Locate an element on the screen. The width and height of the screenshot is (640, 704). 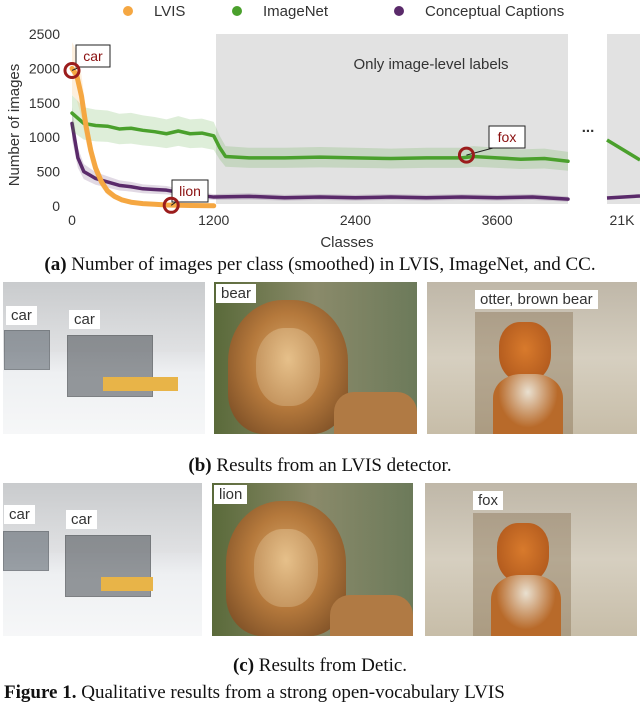
legend-label: ImageNet is located at coordinates (296, 11).